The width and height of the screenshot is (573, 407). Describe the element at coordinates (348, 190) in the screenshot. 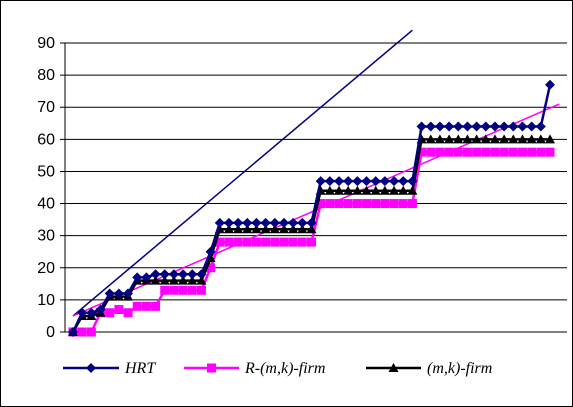

I see `data-point-(m,k)-firm-31` at that location.